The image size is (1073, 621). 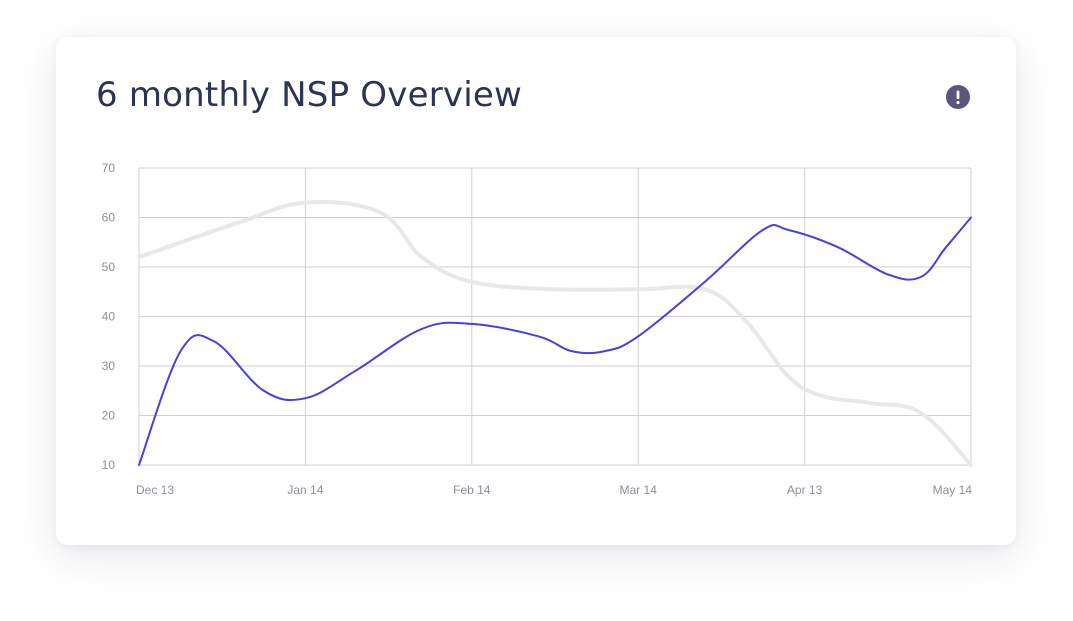 I want to click on y-tick-label: 20, so click(x=109, y=416).